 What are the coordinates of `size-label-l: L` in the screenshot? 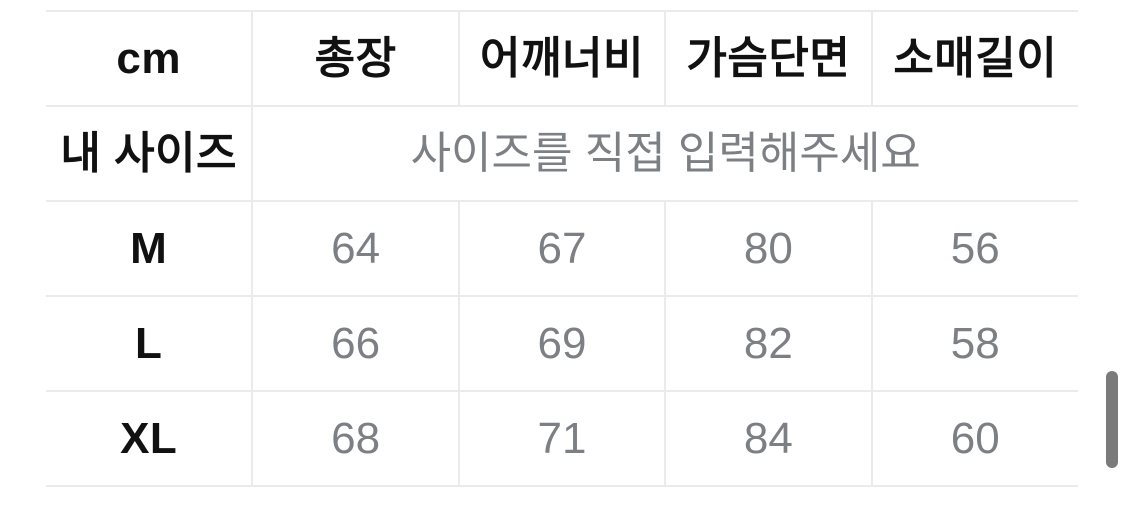 It's located at (149, 344).